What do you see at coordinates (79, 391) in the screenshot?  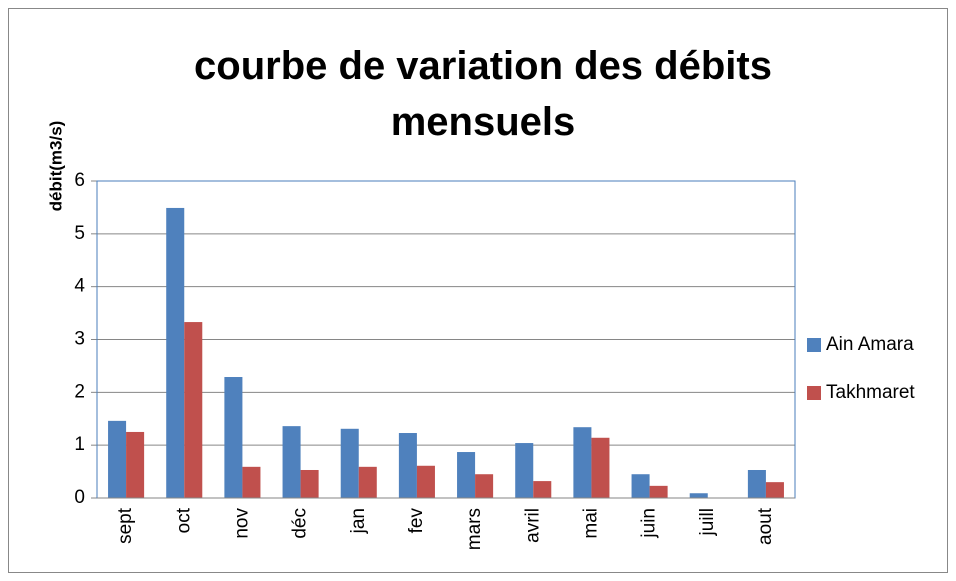 I see `y-tick-label: 2` at bounding box center [79, 391].